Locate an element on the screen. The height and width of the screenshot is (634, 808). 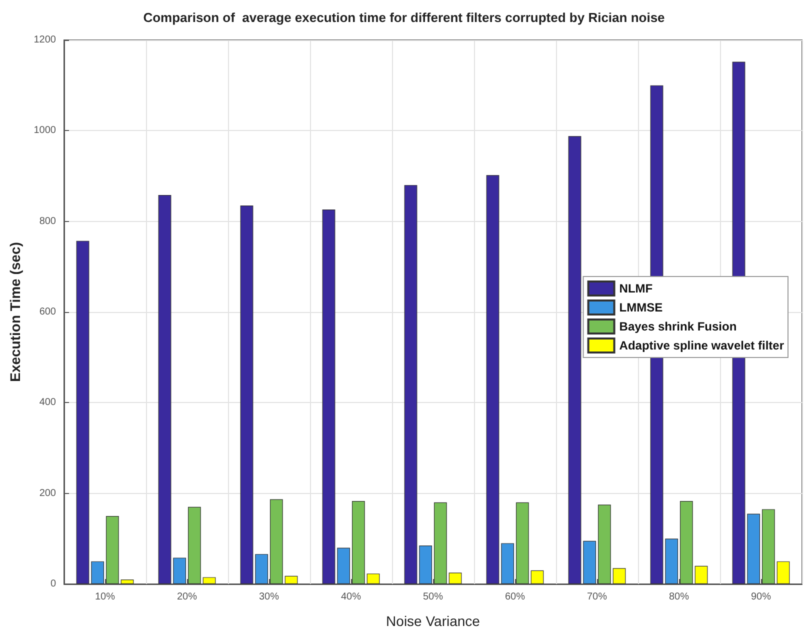
legend-label: Bayes shrink Fusion is located at coordinates (678, 327).